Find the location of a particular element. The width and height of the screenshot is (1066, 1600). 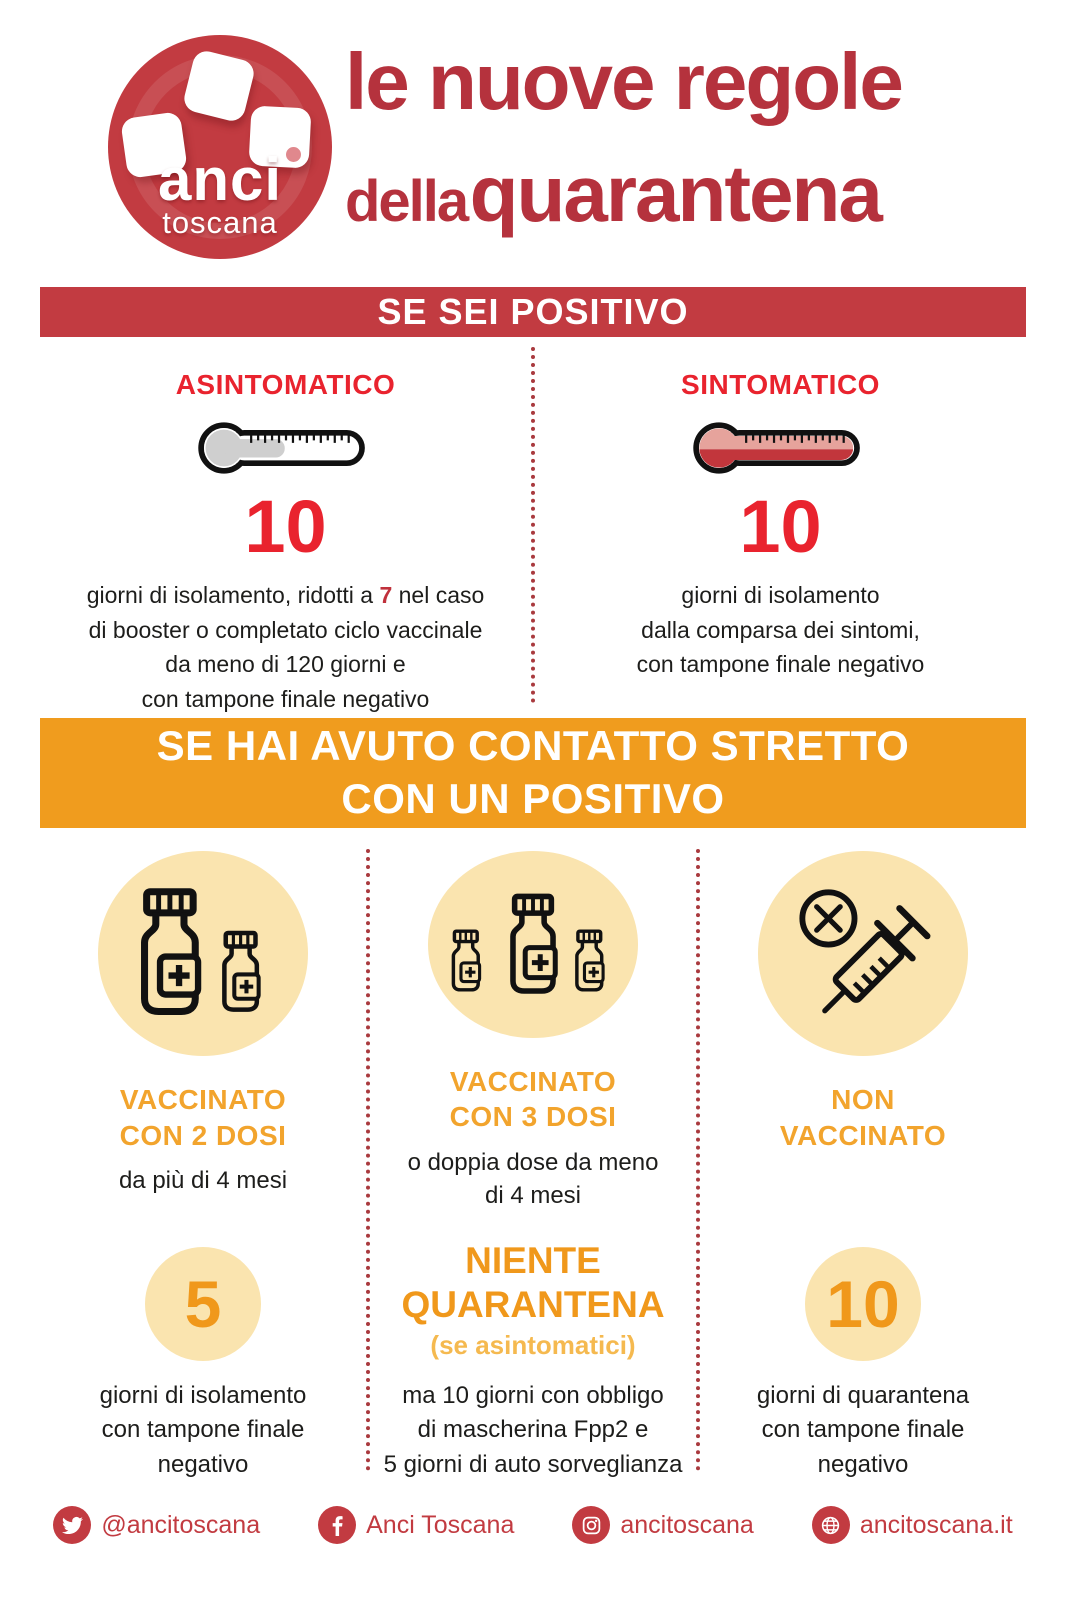

asintomatico-desc-pre: giorni di isolamento, ridotti a is located at coordinates (233, 595).